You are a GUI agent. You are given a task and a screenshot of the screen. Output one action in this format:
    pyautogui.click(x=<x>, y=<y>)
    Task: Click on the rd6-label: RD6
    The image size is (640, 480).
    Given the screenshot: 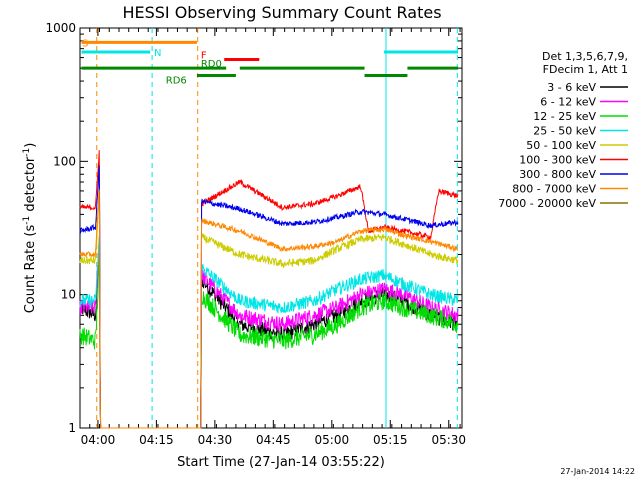 What is the action you would take?
    pyautogui.click(x=176, y=81)
    